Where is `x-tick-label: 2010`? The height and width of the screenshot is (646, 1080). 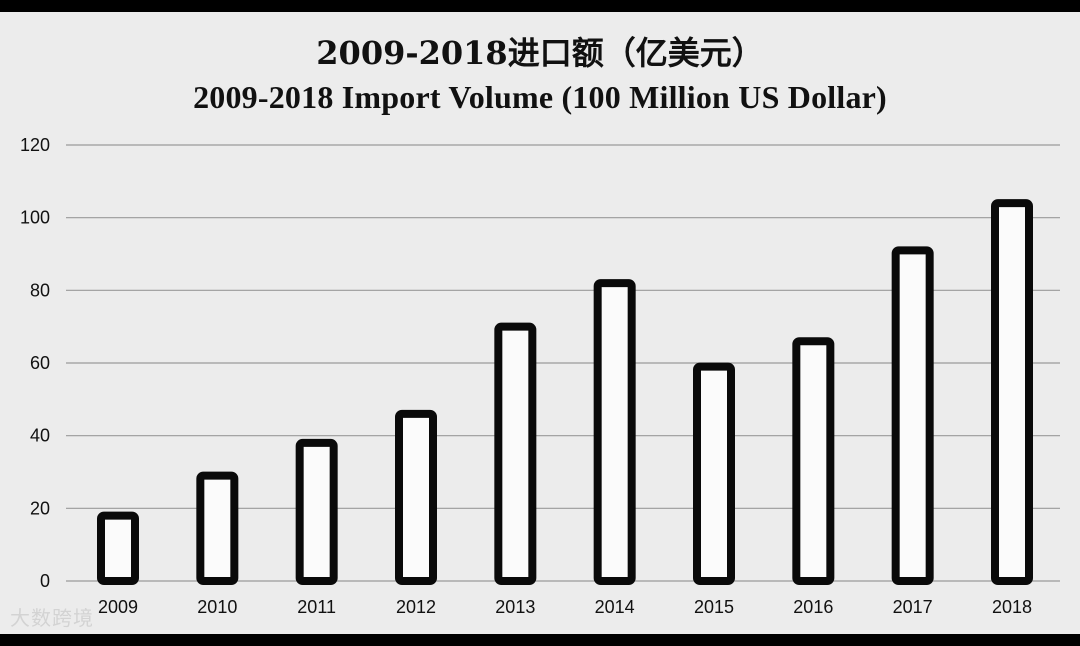 x-tick-label: 2010 is located at coordinates (217, 607).